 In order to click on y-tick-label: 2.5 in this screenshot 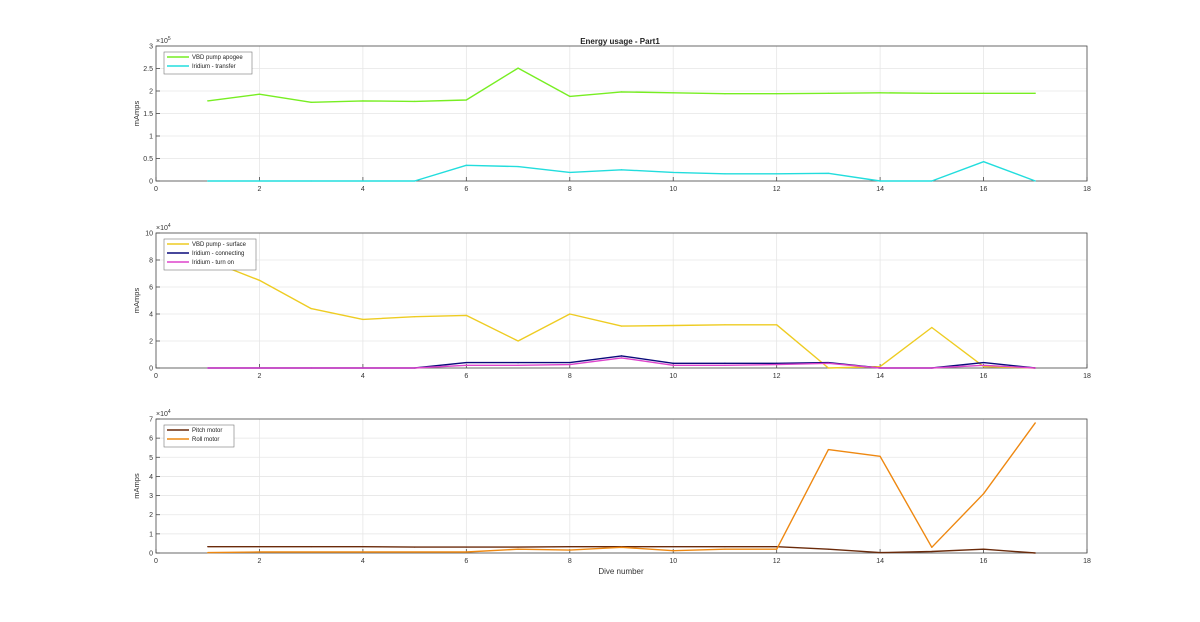, I will do `click(148, 69)`.